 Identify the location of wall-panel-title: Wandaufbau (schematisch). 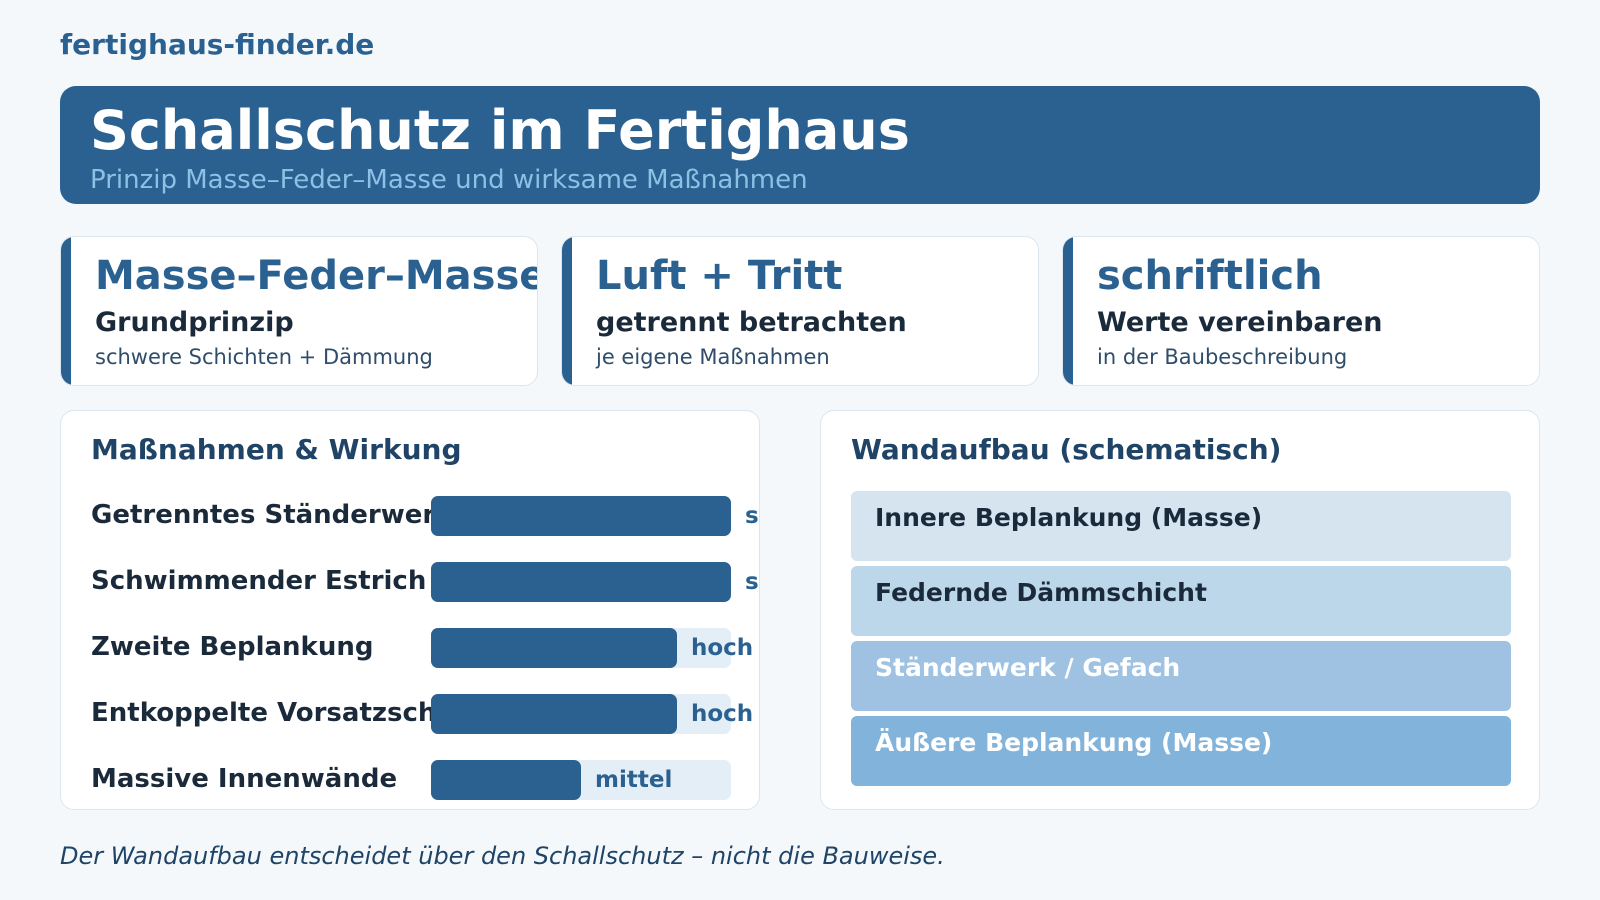
(1066, 449).